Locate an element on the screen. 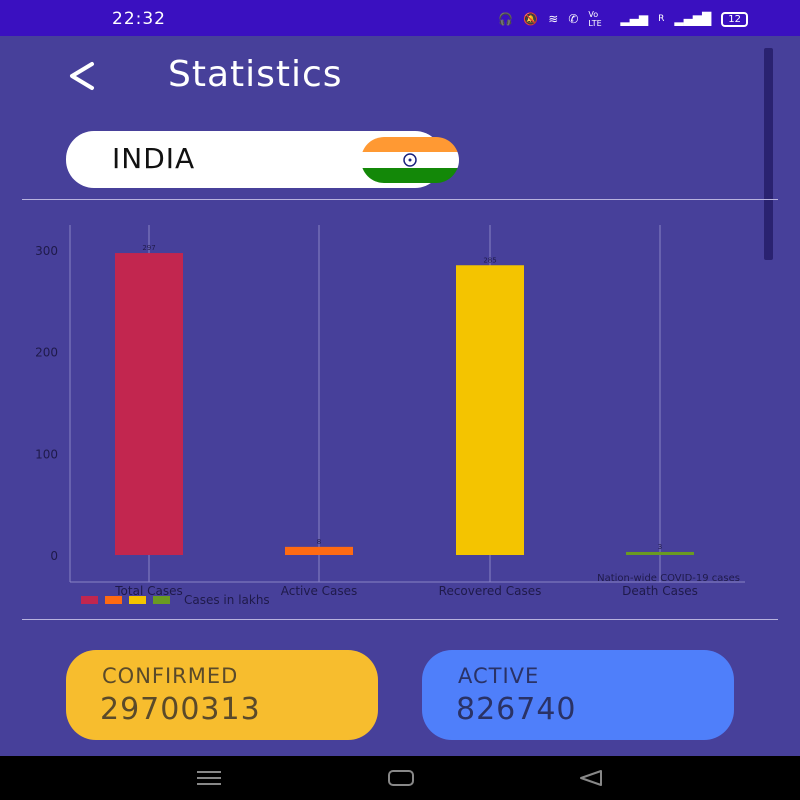 This screenshot has width=800, height=800. call-icon: ✆ is located at coordinates (573, 19).